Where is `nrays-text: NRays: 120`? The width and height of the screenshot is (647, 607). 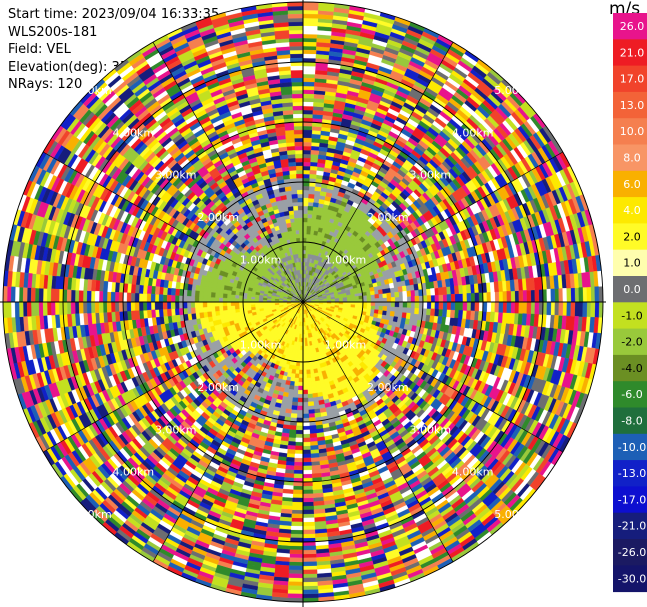
nrays-text: NRays: 120 is located at coordinates (45, 85).